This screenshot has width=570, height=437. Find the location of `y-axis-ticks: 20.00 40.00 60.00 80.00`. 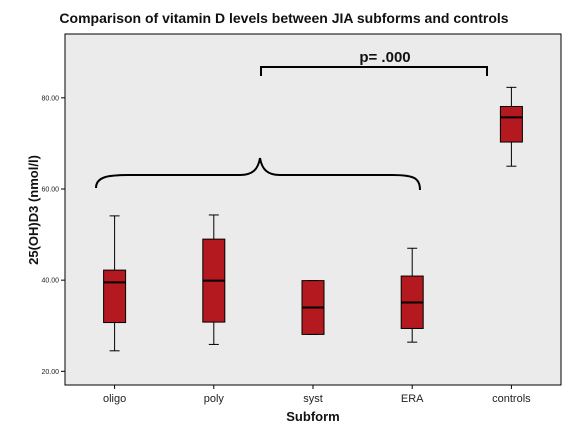

y-axis-ticks: 20.00 40.00 60.00 80.00 is located at coordinates (53, 235).